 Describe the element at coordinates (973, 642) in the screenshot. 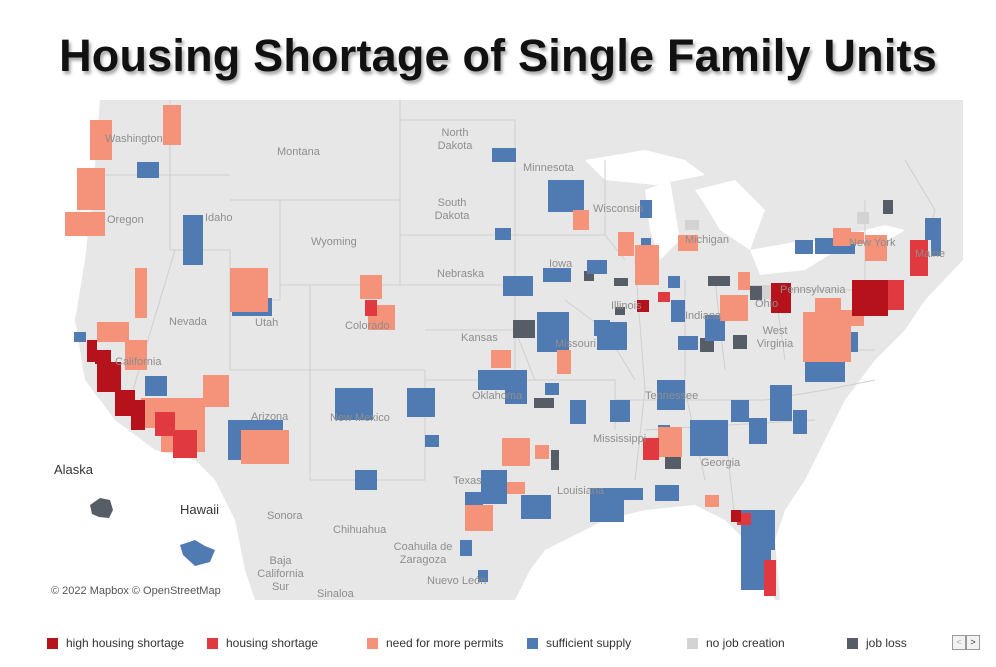

I see `legend-next-button: >` at that location.